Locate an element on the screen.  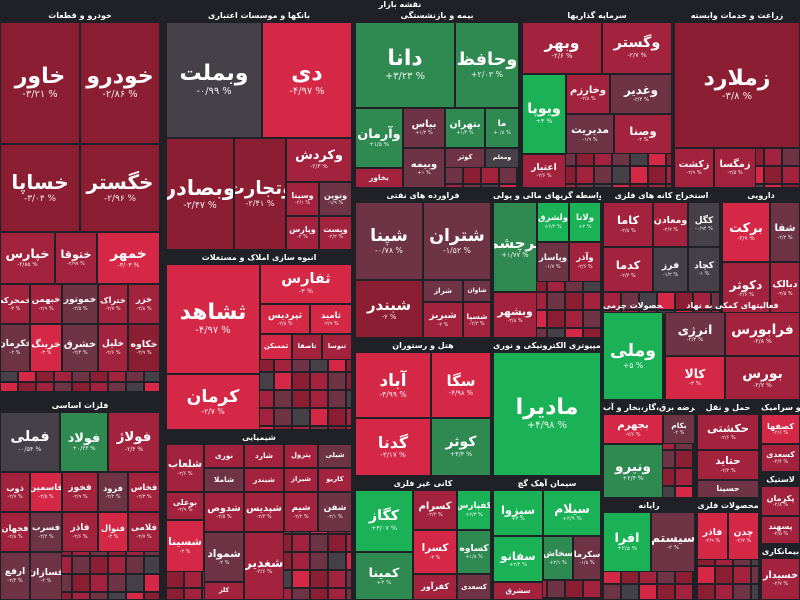
stock-tile: وغدیر -۲/۴ % is located at coordinates (641, 94).